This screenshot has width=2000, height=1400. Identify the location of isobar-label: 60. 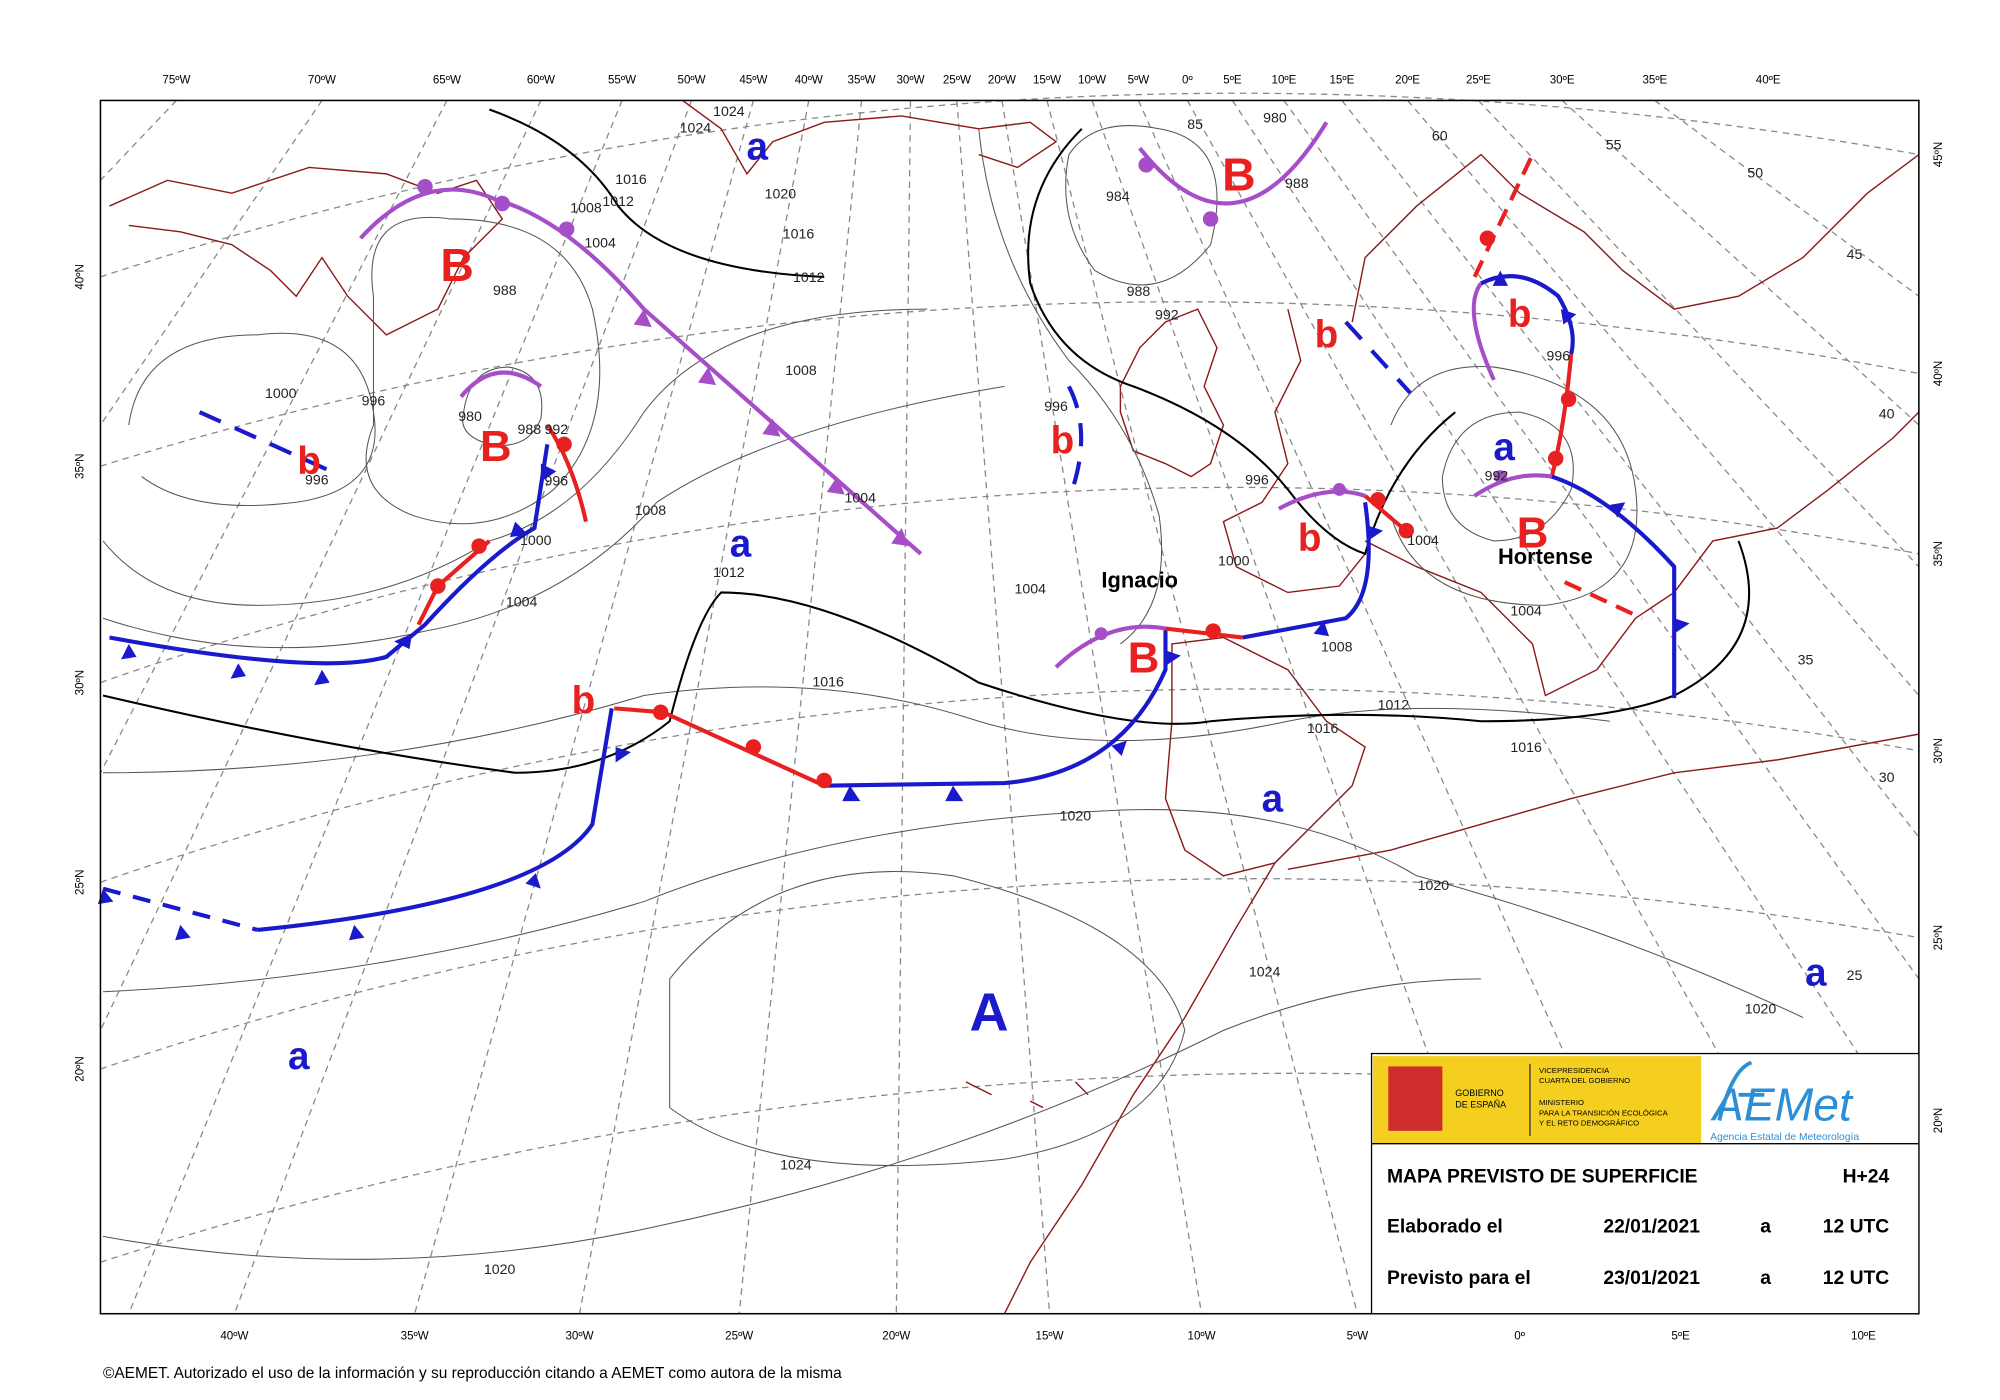
(1440, 136).